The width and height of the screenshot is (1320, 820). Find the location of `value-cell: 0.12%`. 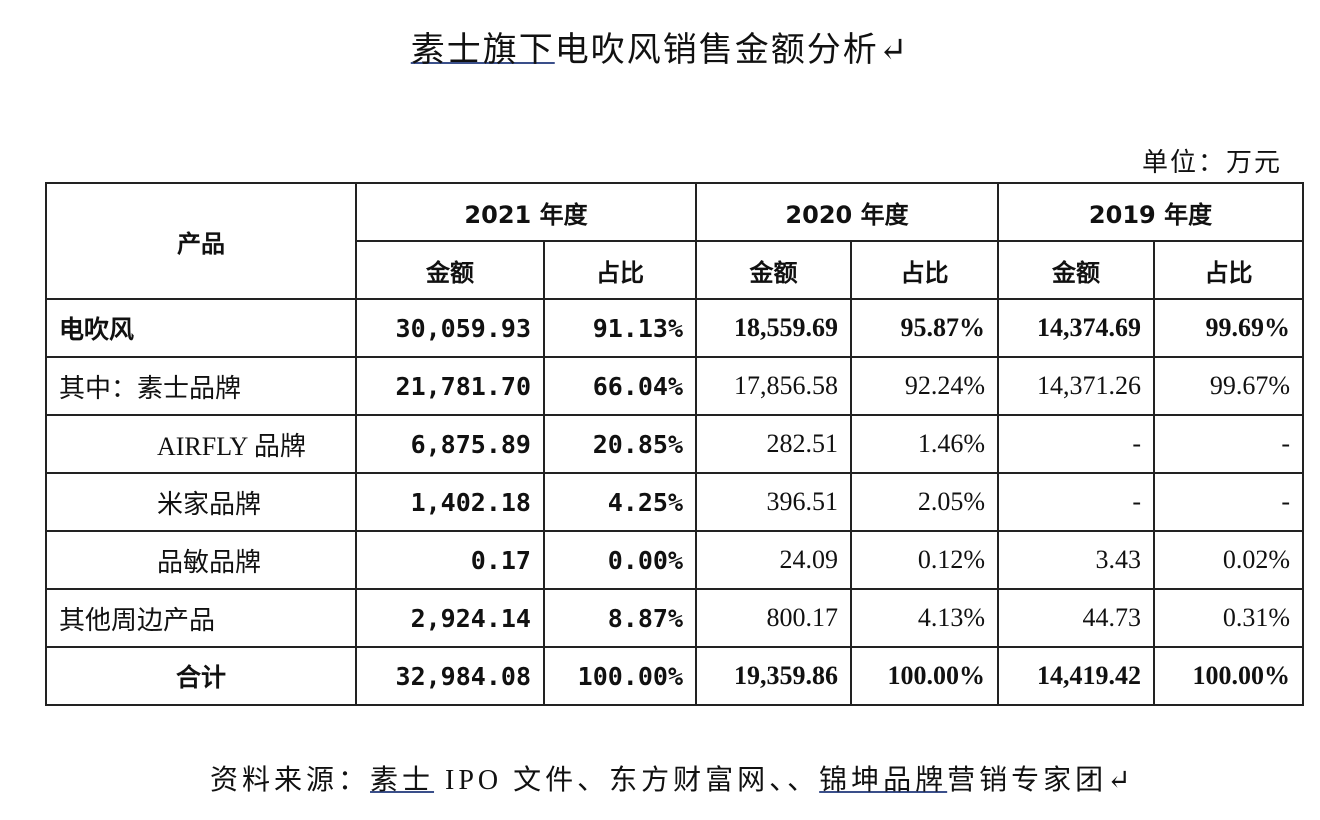

value-cell: 0.12% is located at coordinates (924, 560).